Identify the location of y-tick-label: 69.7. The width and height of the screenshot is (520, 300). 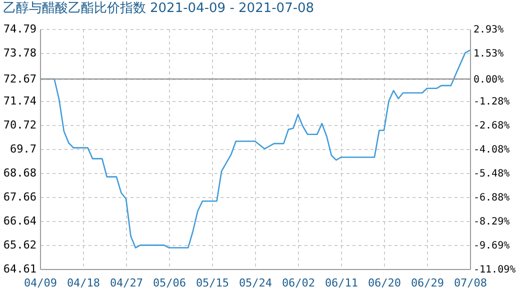
(23, 149).